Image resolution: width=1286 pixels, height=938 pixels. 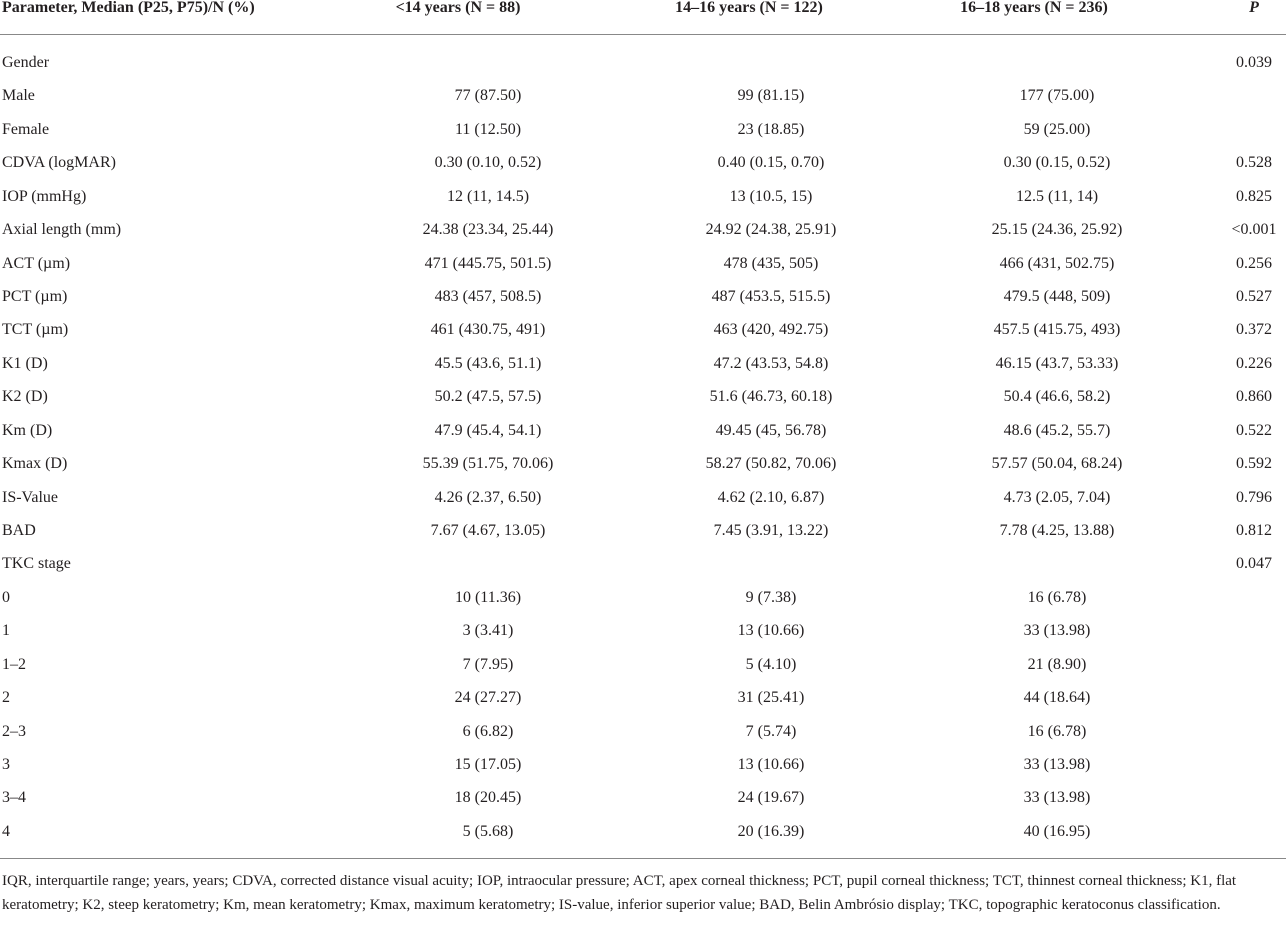 I want to click on table-cell: 4.73 (2.05, 7.04), so click(x=1057, y=497).